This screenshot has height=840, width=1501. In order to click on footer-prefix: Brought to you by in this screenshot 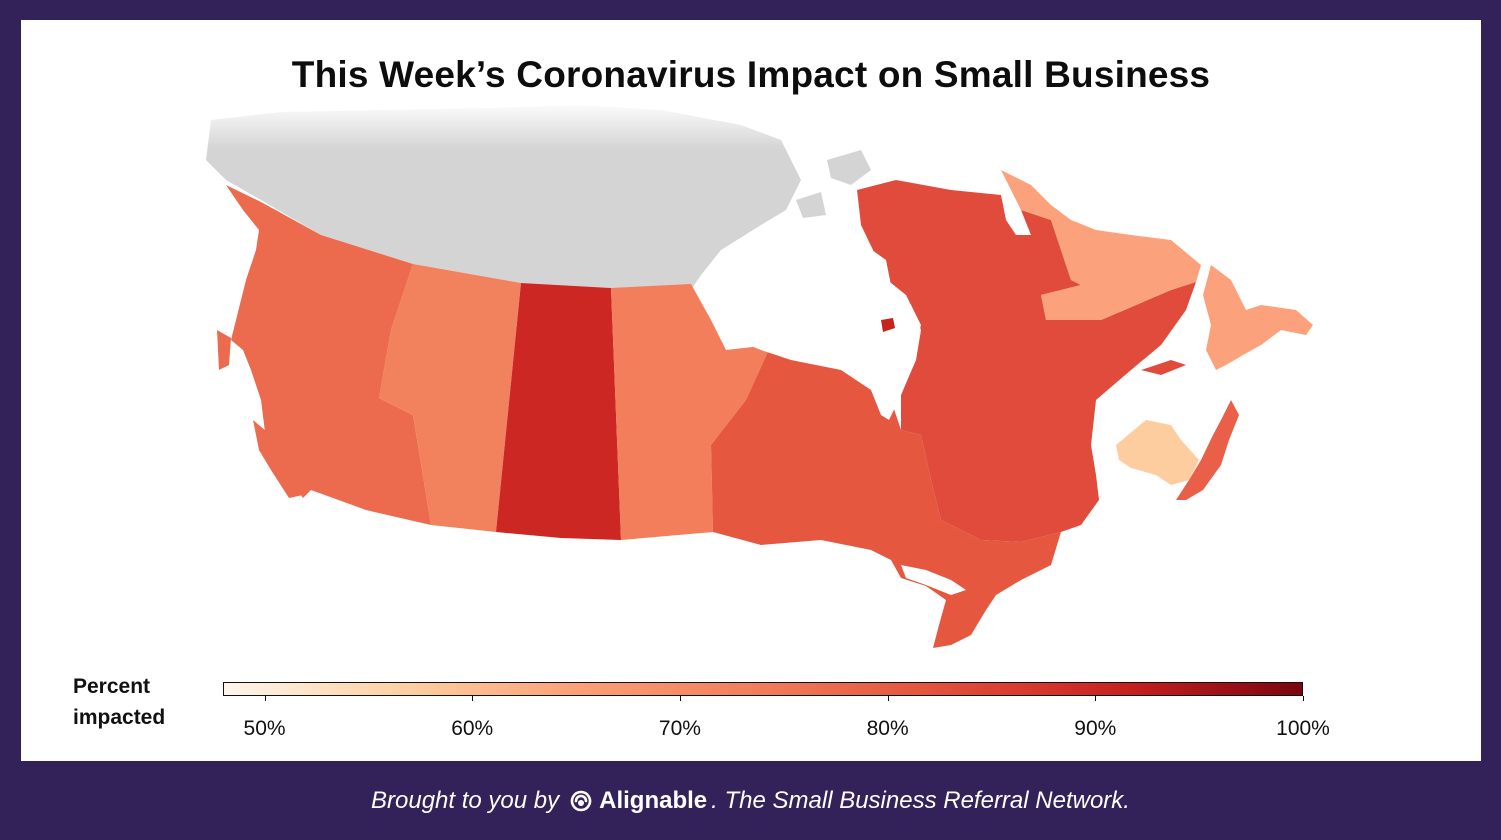, I will do `click(465, 800)`.